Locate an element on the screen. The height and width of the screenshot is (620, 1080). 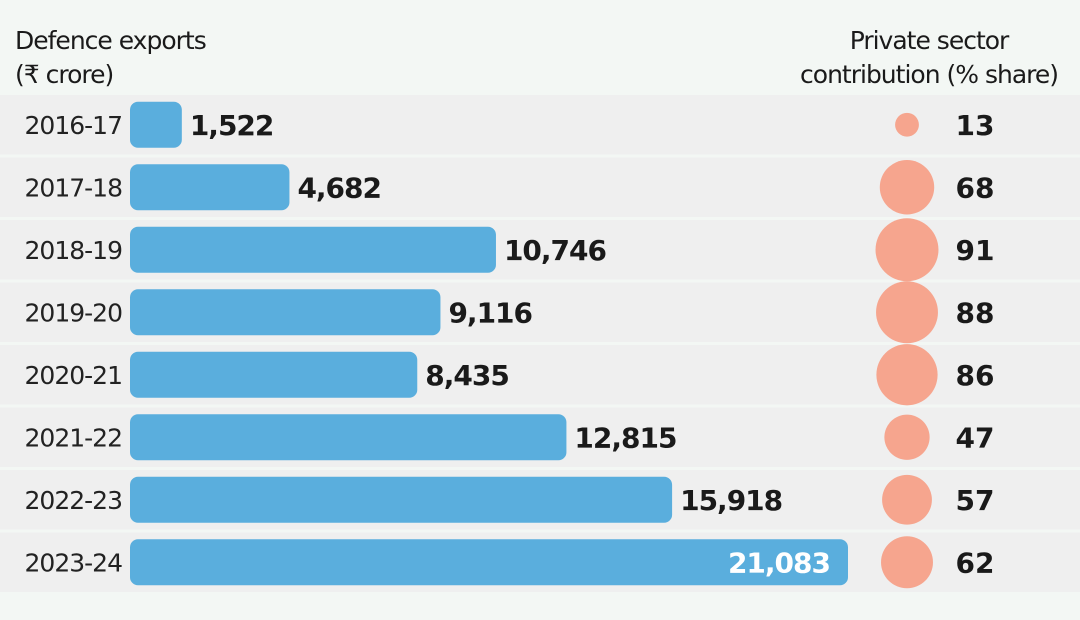
category-label: 2021-22 is located at coordinates (73, 437).